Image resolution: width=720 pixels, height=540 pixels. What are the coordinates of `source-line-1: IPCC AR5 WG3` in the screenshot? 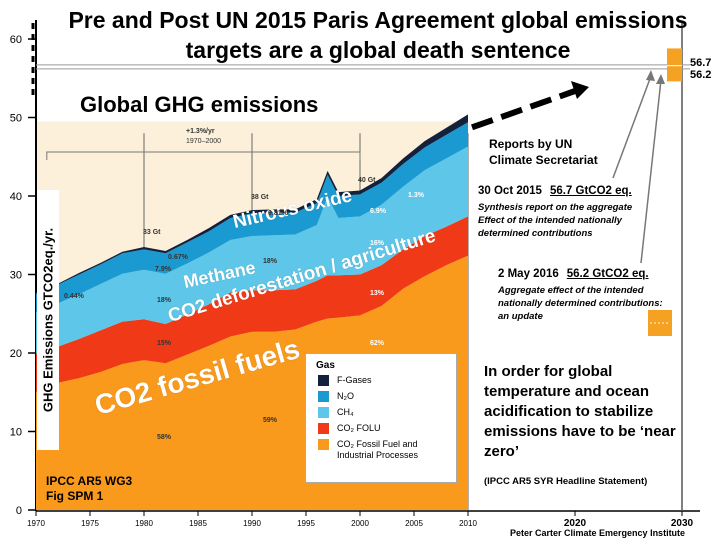 It's located at (89, 481).